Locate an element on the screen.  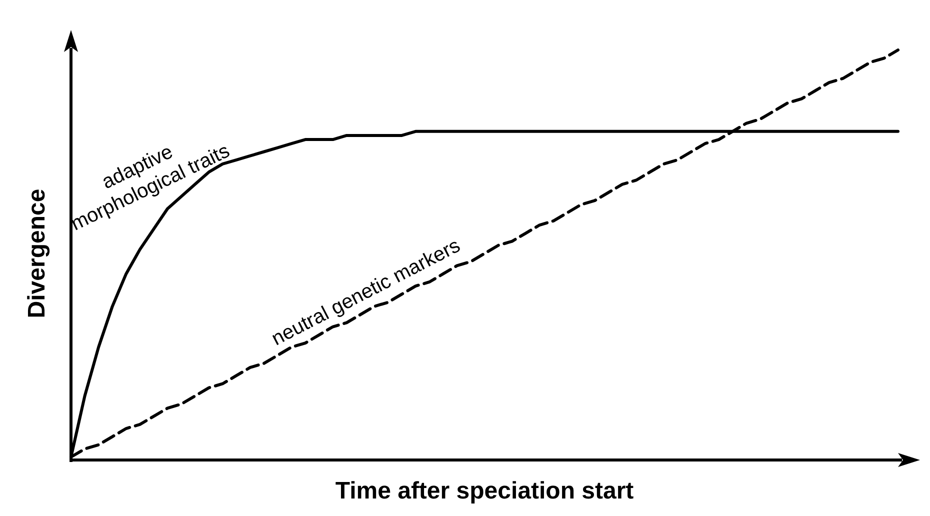
y-axis-title: Divergence is located at coordinates (37, 253).